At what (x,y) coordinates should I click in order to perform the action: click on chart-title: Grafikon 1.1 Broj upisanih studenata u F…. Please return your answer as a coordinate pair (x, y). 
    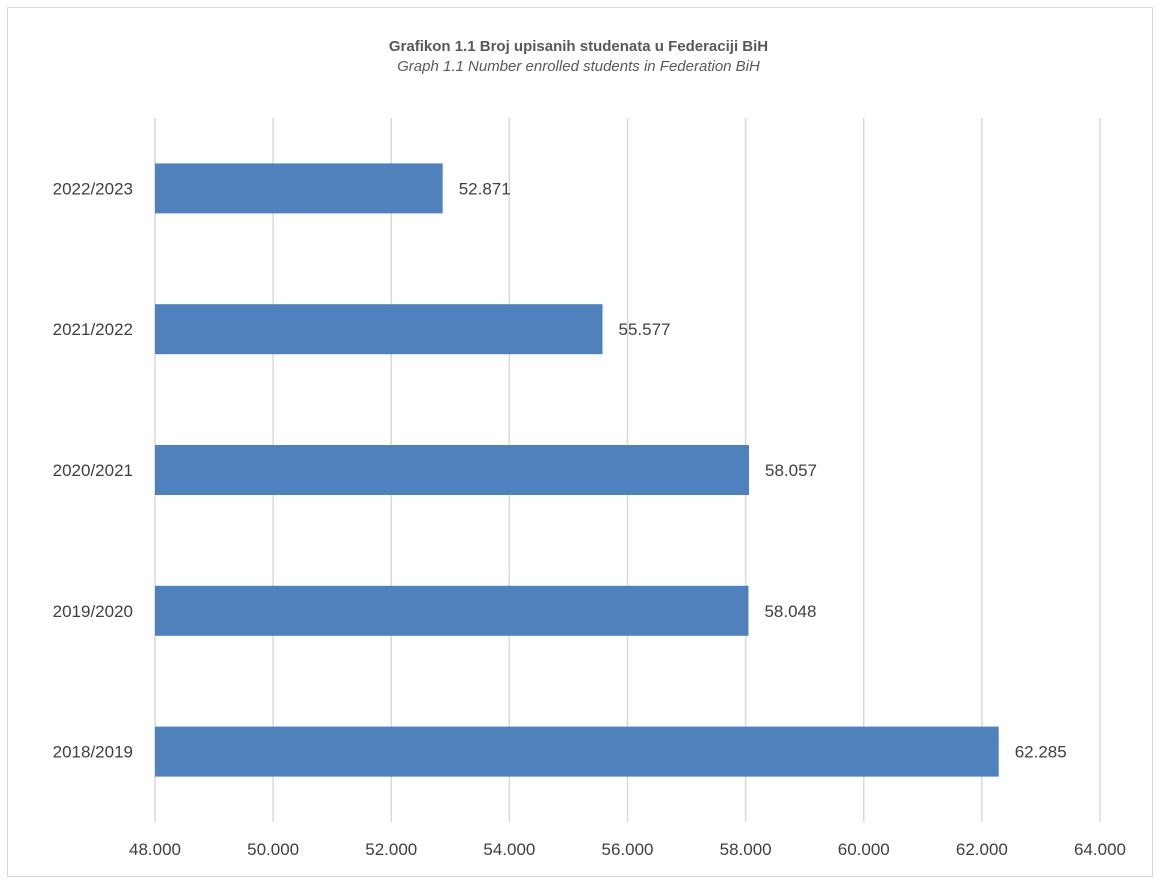
    Looking at the image, I should click on (578, 46).